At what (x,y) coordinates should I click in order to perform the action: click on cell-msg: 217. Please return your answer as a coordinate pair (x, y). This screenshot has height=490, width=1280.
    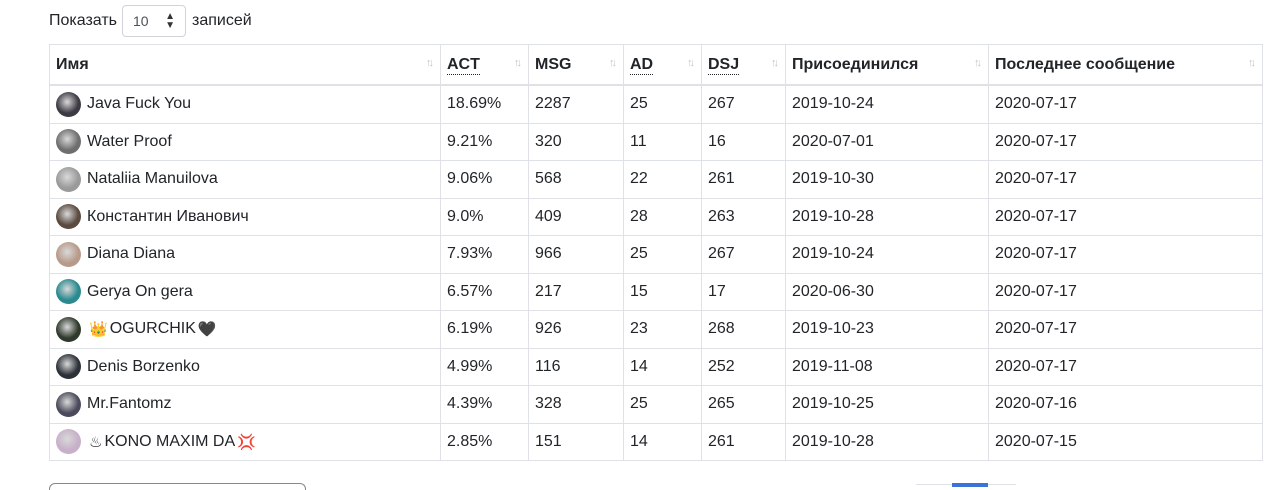
    Looking at the image, I should click on (576, 291).